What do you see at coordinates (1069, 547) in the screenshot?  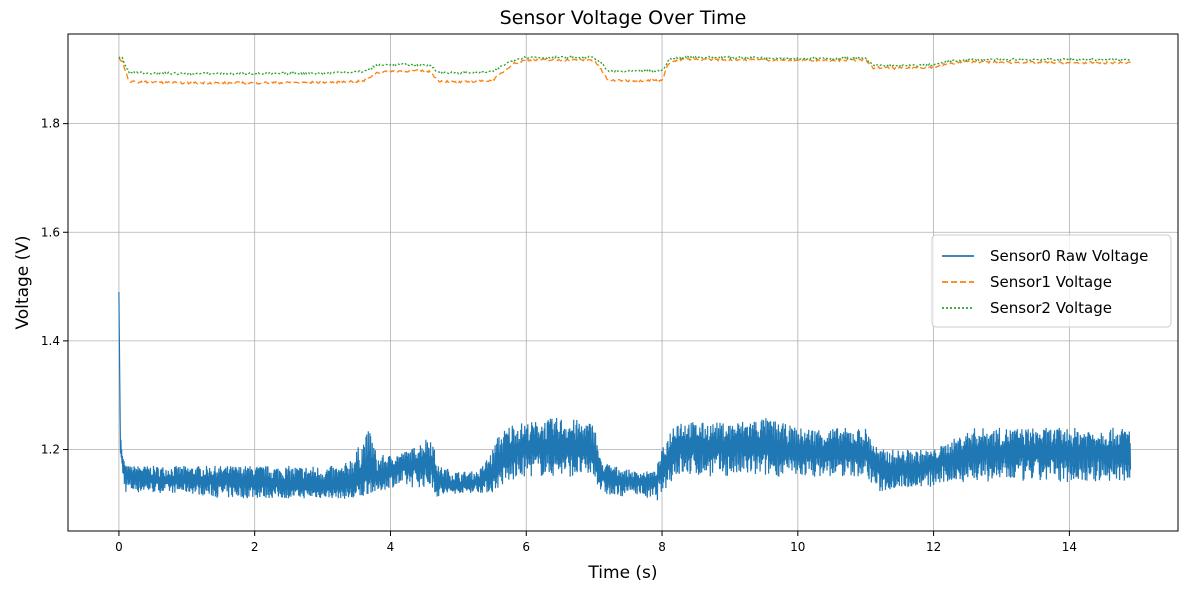 I see `x-tick-label: 14` at bounding box center [1069, 547].